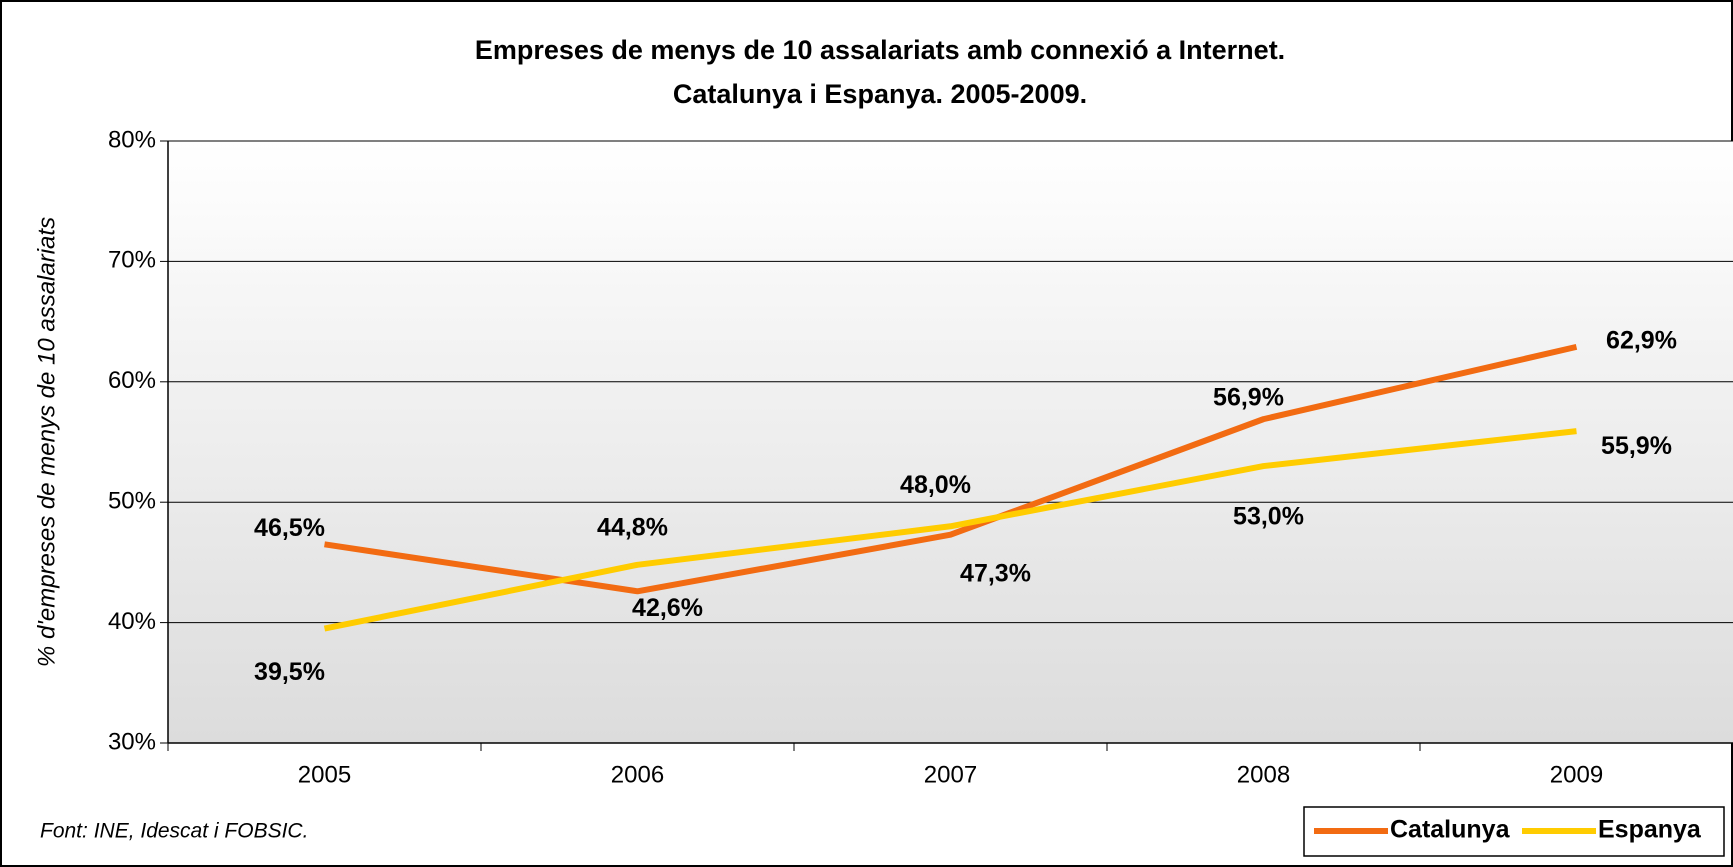 The width and height of the screenshot is (1733, 867). What do you see at coordinates (289, 672) in the screenshot?
I see `data-label: 39,5%` at bounding box center [289, 672].